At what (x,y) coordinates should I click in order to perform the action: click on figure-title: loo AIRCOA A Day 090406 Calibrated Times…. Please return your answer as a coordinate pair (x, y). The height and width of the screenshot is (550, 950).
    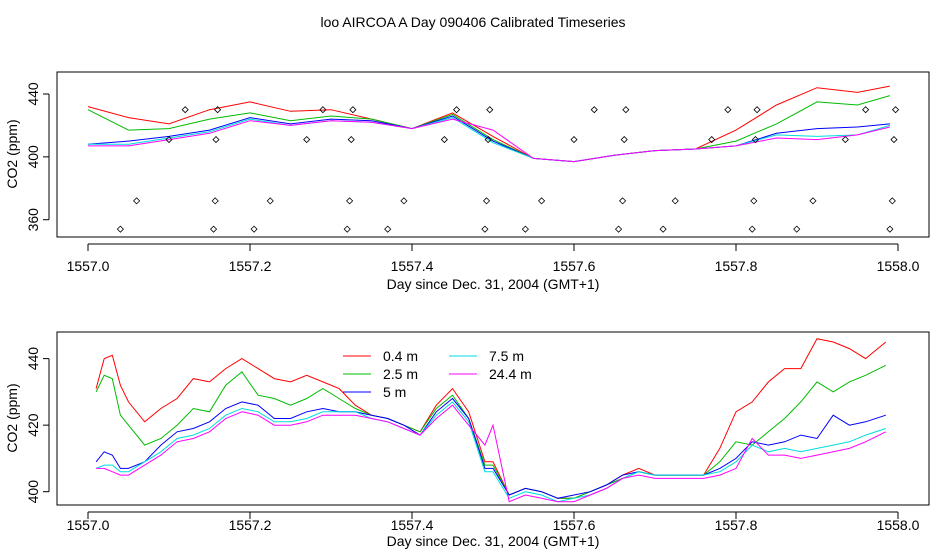
    Looking at the image, I should click on (472, 22).